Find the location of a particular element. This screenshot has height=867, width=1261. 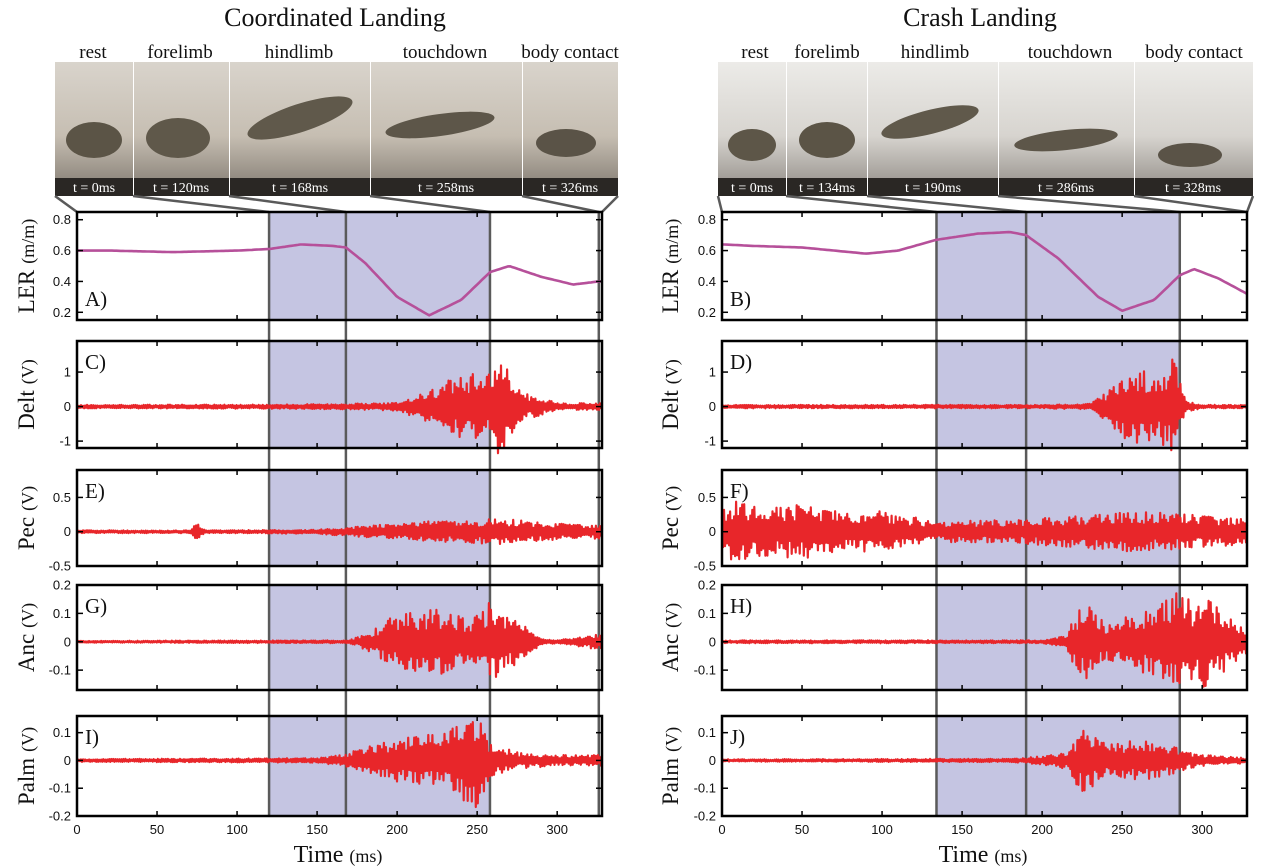

panel-f: -0.5 0 0.5 F) Pec (V) is located at coordinates (953, 521).